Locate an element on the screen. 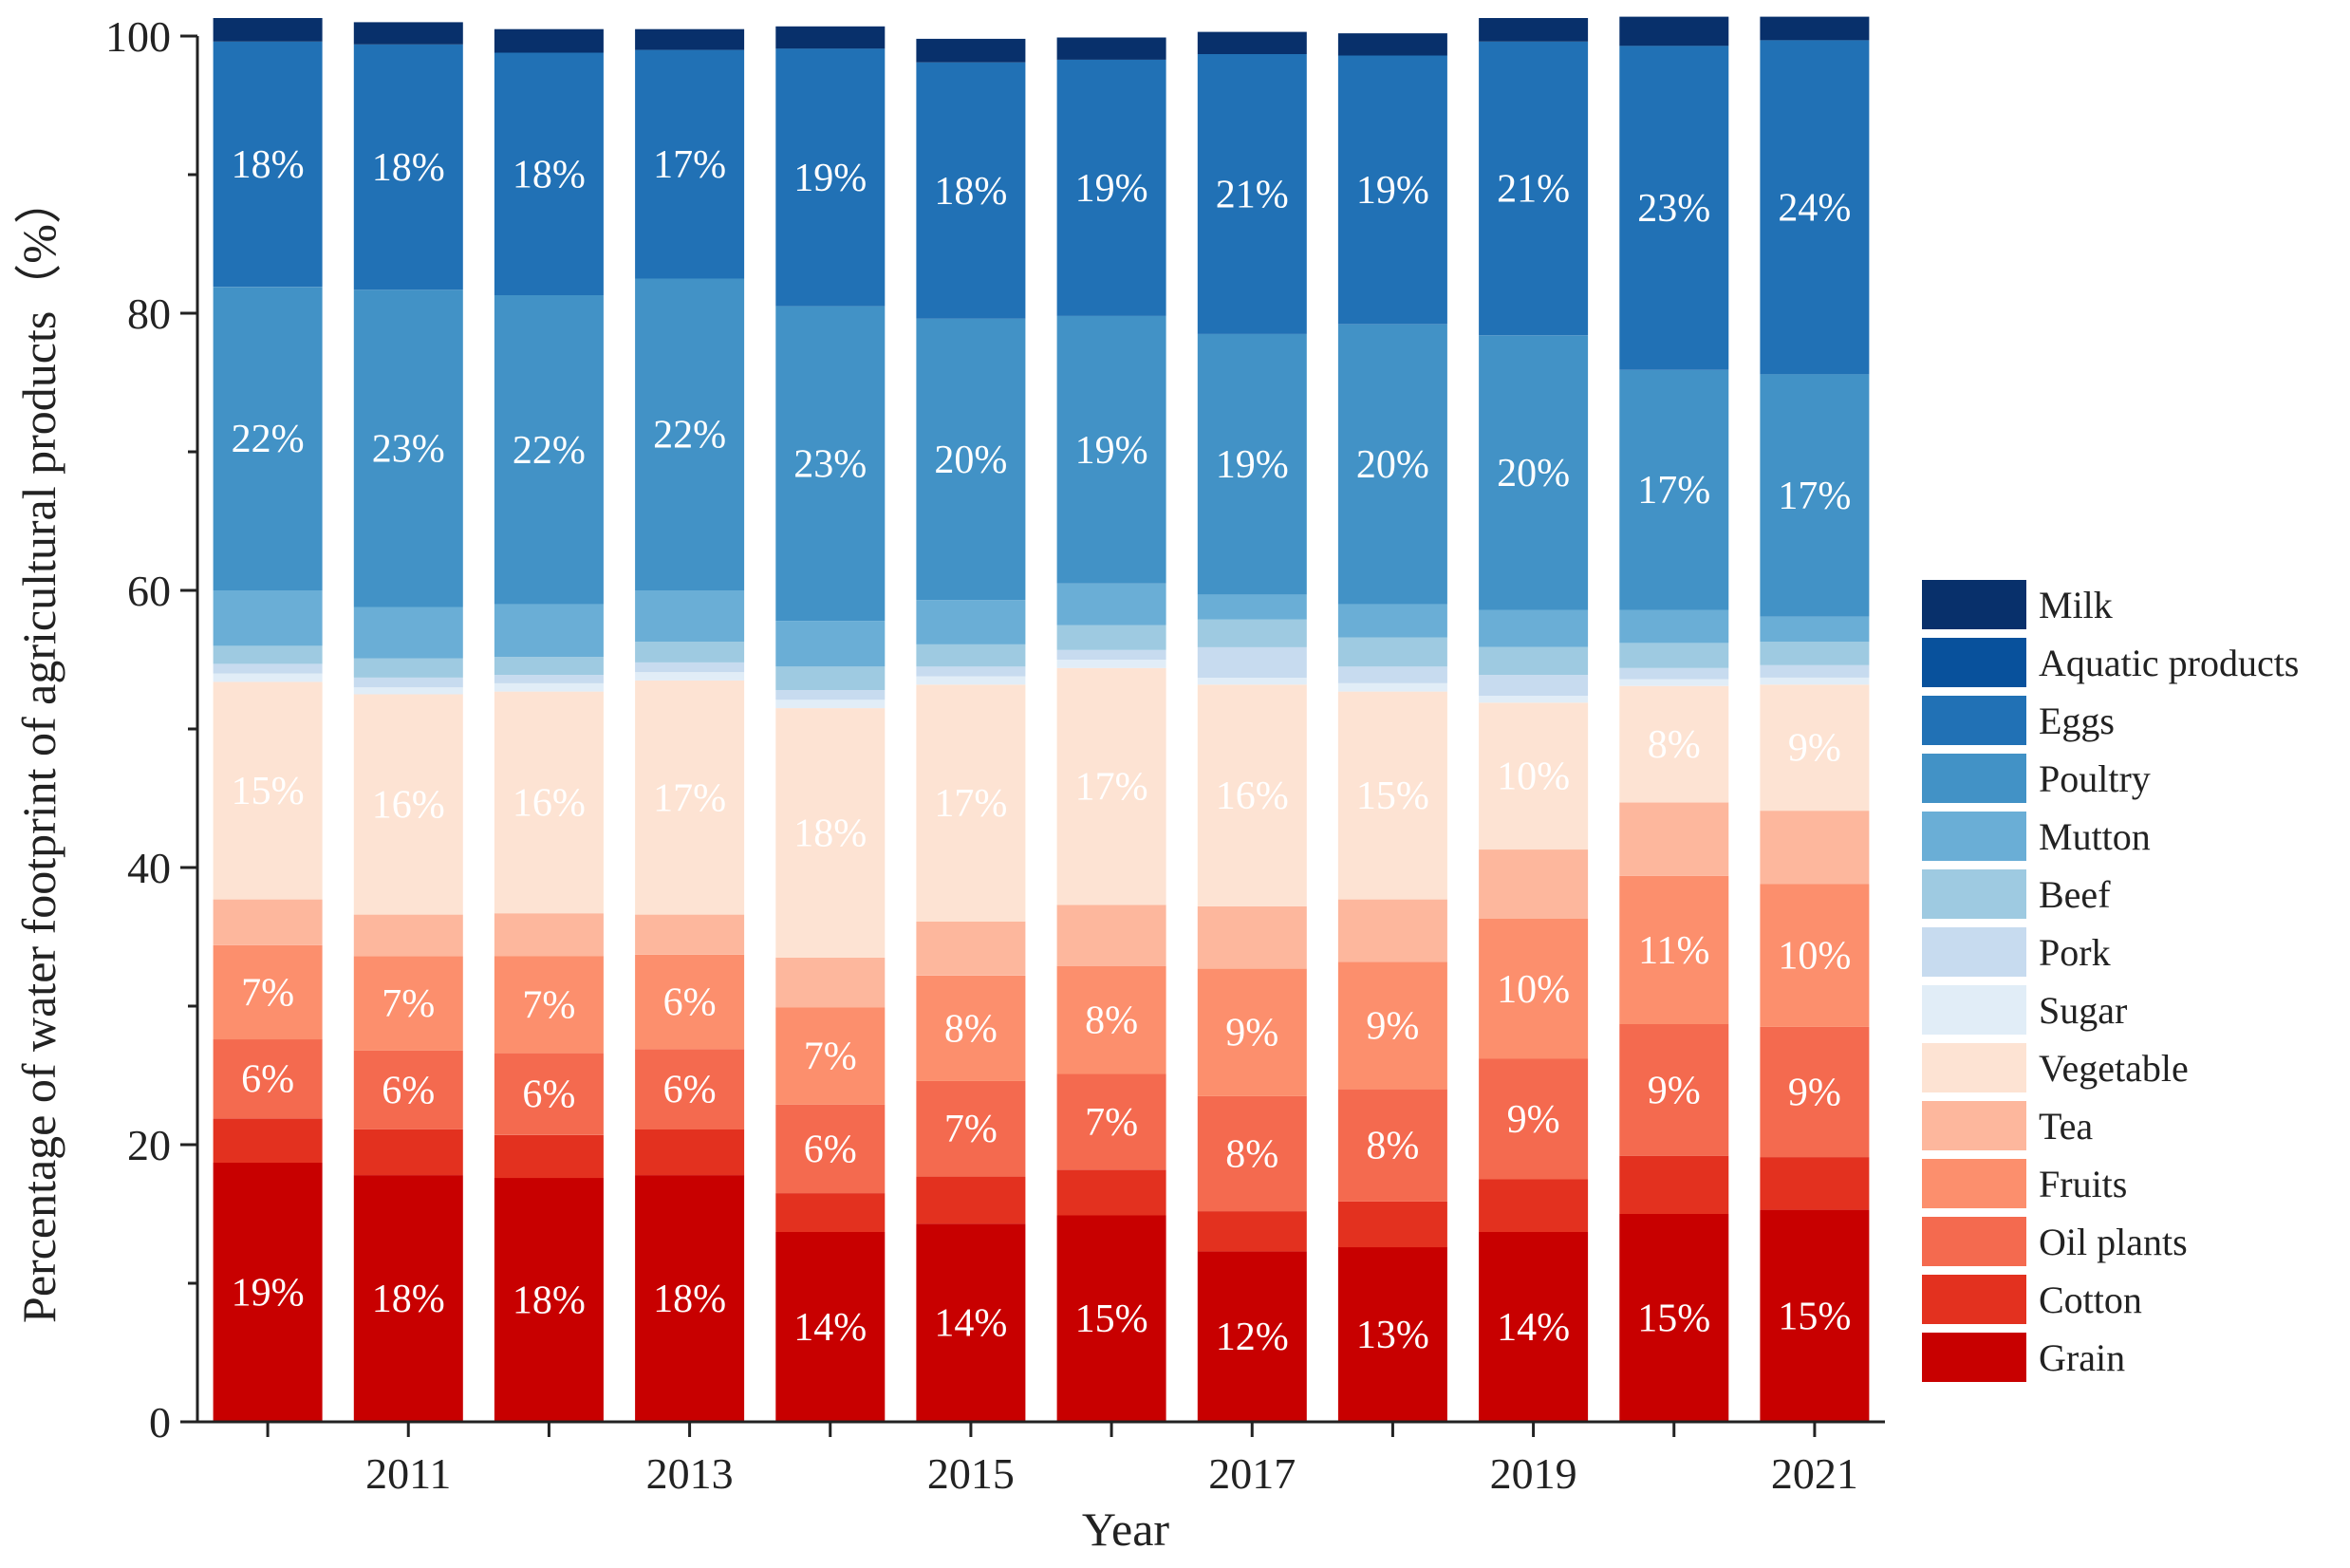 The image size is (2350, 1568). bar-segment-eggs-2021 is located at coordinates (1815, 208).